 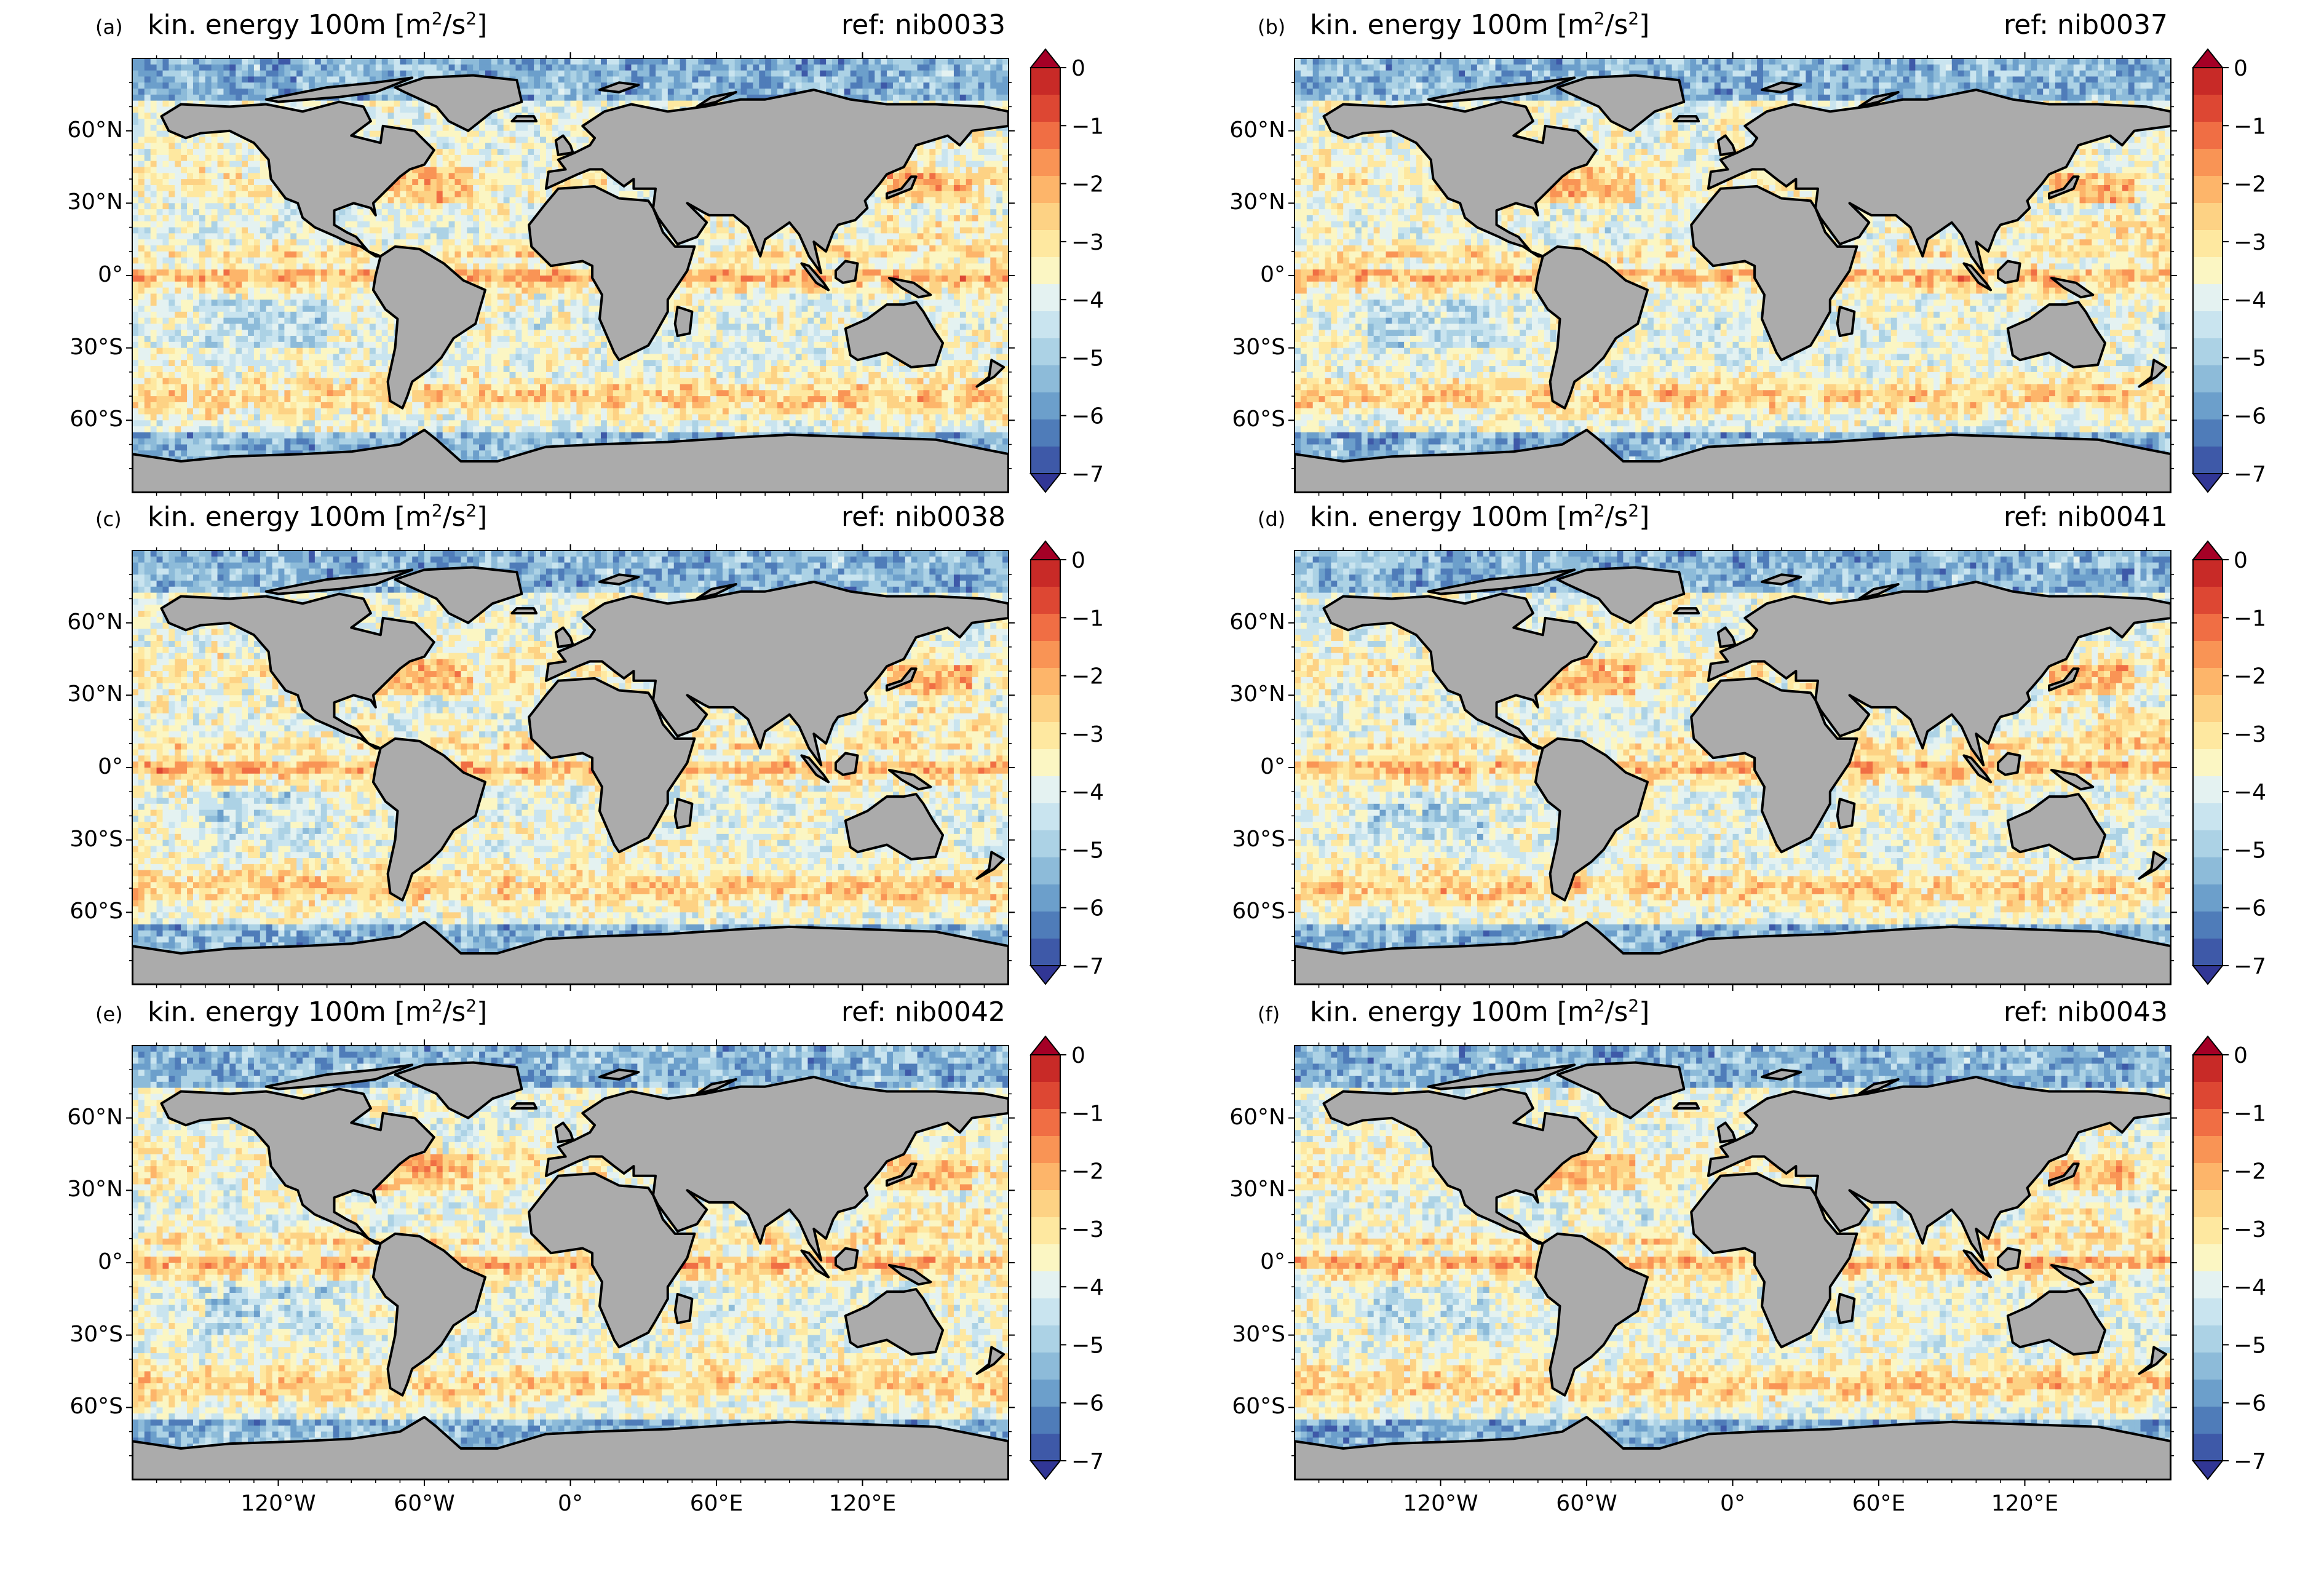 What do you see at coordinates (863, 1503) in the screenshot?
I see `longitude-label: 120°E` at bounding box center [863, 1503].